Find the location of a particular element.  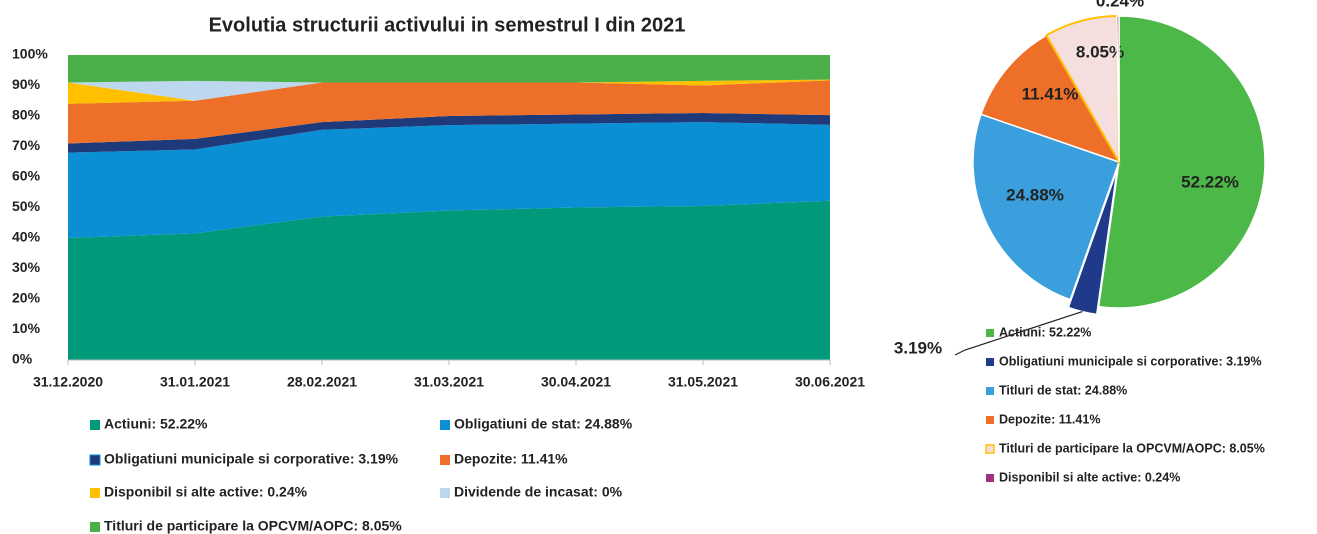

legend-label: Titluri de stat: 24.88% is located at coordinates (1063, 390).